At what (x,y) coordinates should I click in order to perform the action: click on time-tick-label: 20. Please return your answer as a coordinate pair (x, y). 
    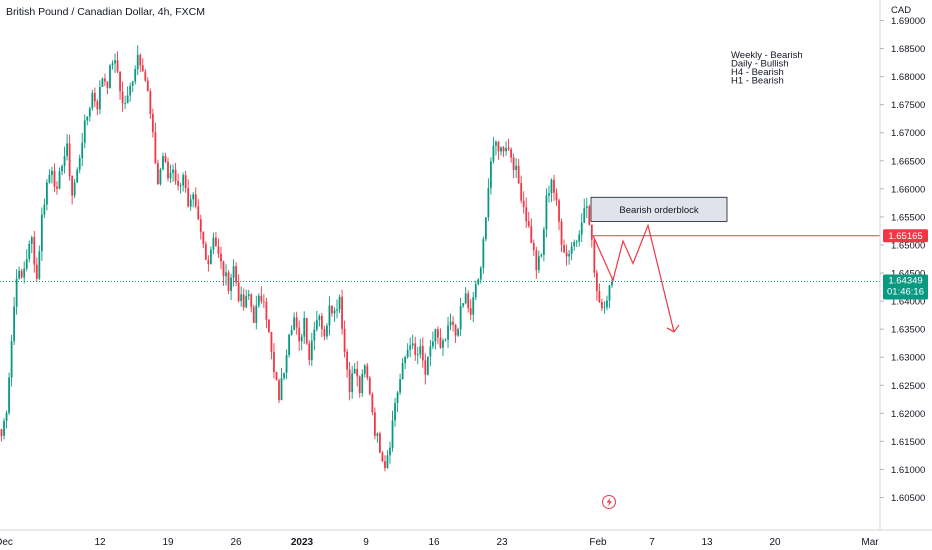
    Looking at the image, I should click on (775, 542).